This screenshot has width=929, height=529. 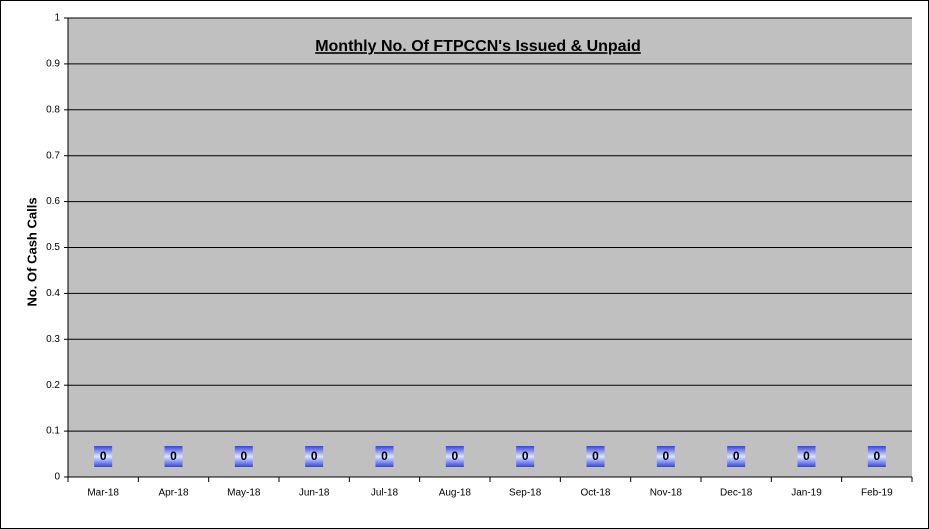 What do you see at coordinates (736, 493) in the screenshot?
I see `x-tick-label: Dec-18` at bounding box center [736, 493].